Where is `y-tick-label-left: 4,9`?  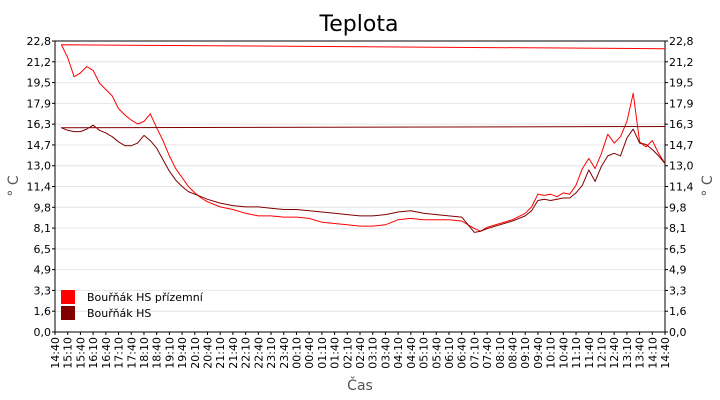 y-tick-label-left: 4,9 is located at coordinates (43, 270).